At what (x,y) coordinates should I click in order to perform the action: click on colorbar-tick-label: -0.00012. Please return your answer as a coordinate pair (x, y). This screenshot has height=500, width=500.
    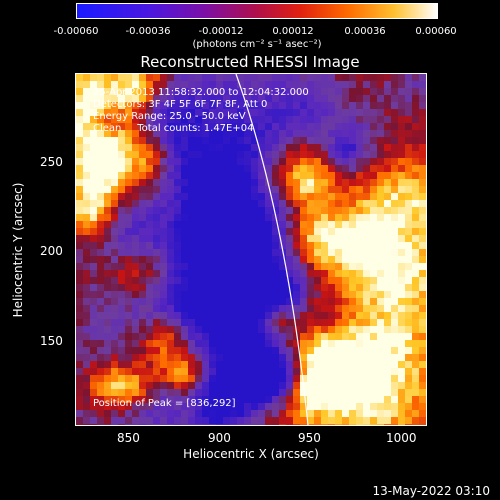
    Looking at the image, I should click on (221, 31).